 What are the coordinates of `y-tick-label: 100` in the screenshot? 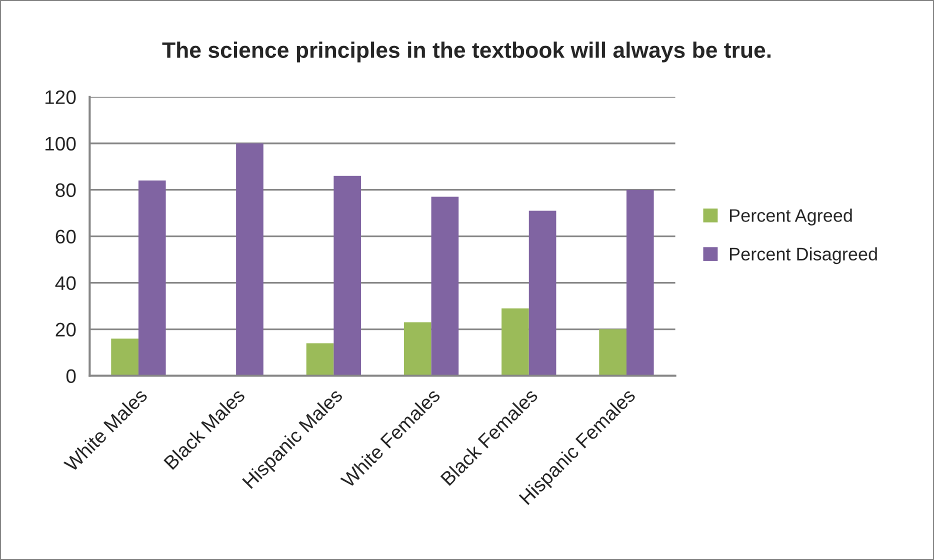 It's located at (61, 143).